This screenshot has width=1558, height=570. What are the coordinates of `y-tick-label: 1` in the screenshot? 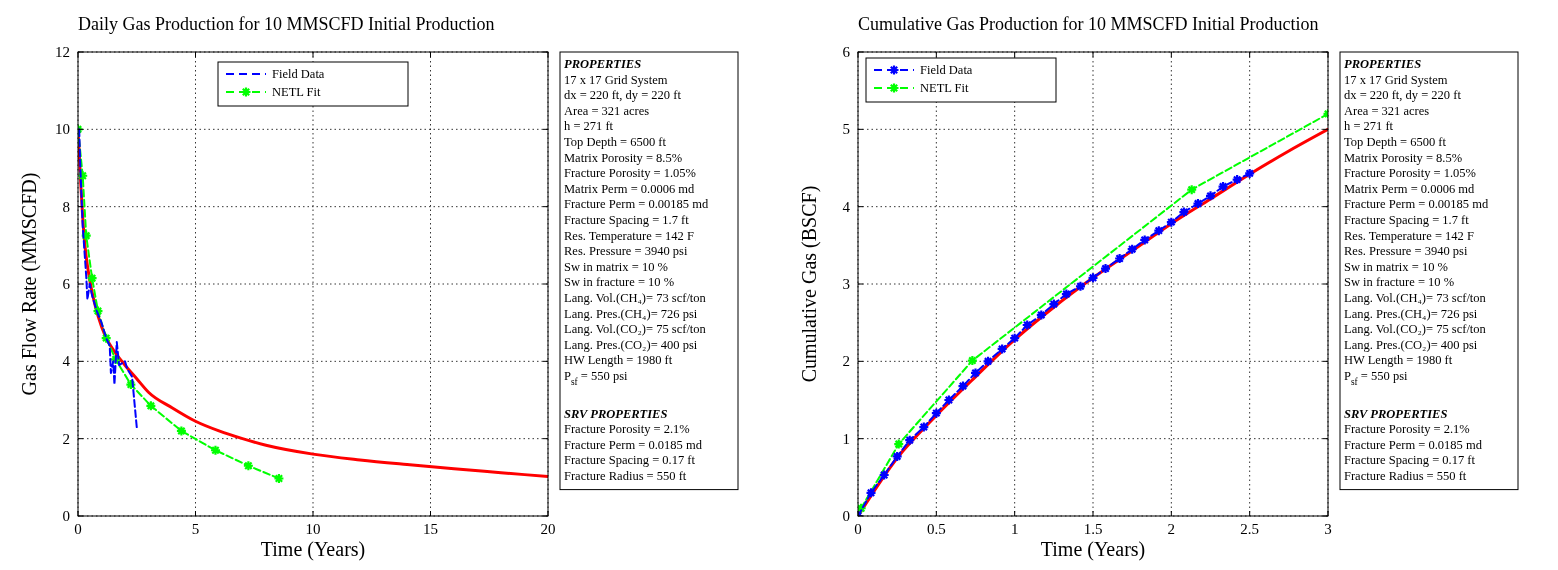 It's located at (846, 438).